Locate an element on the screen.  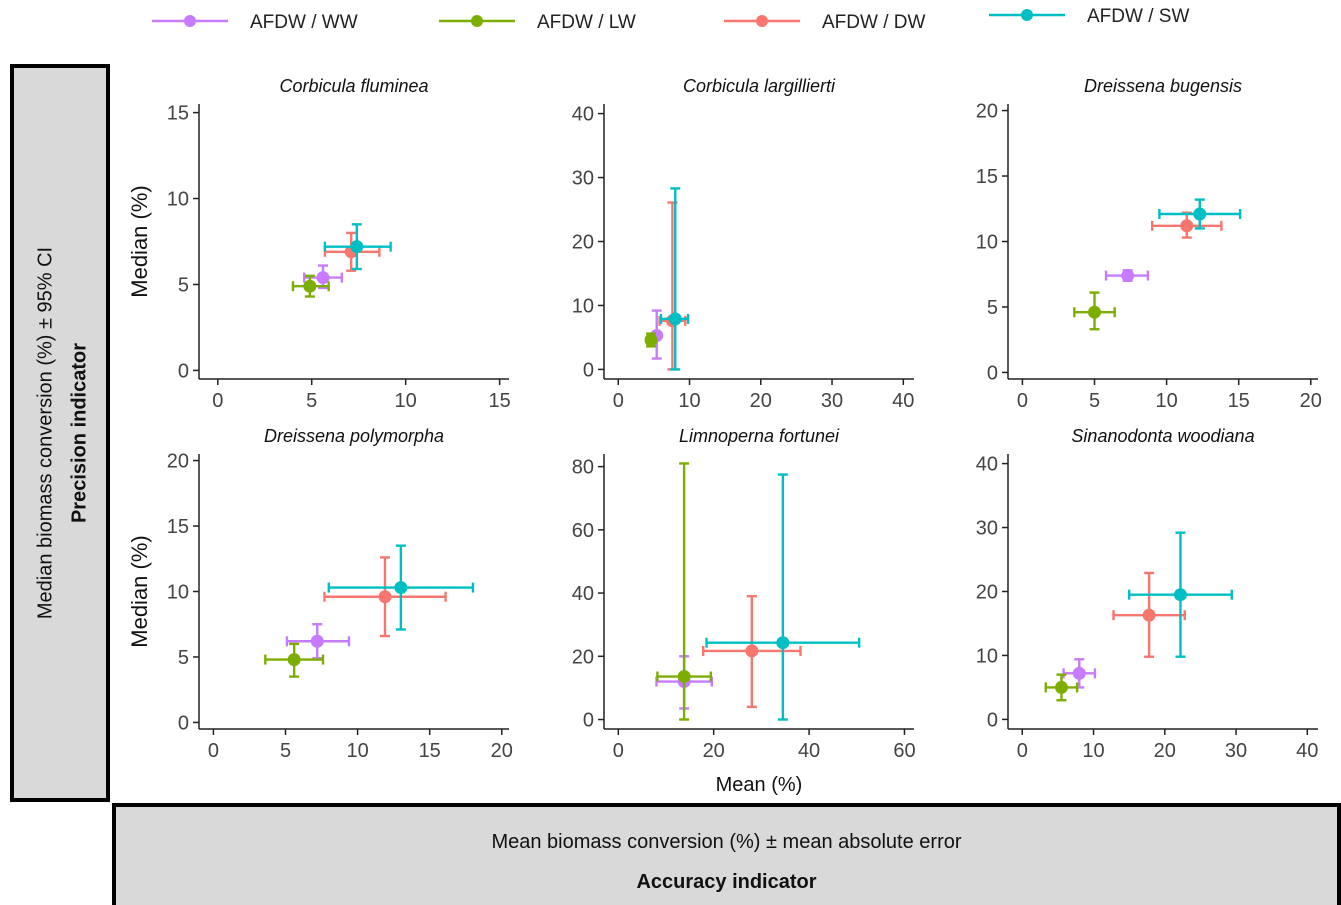
legend-label-lw: AFDW / LW is located at coordinates (586, 22).